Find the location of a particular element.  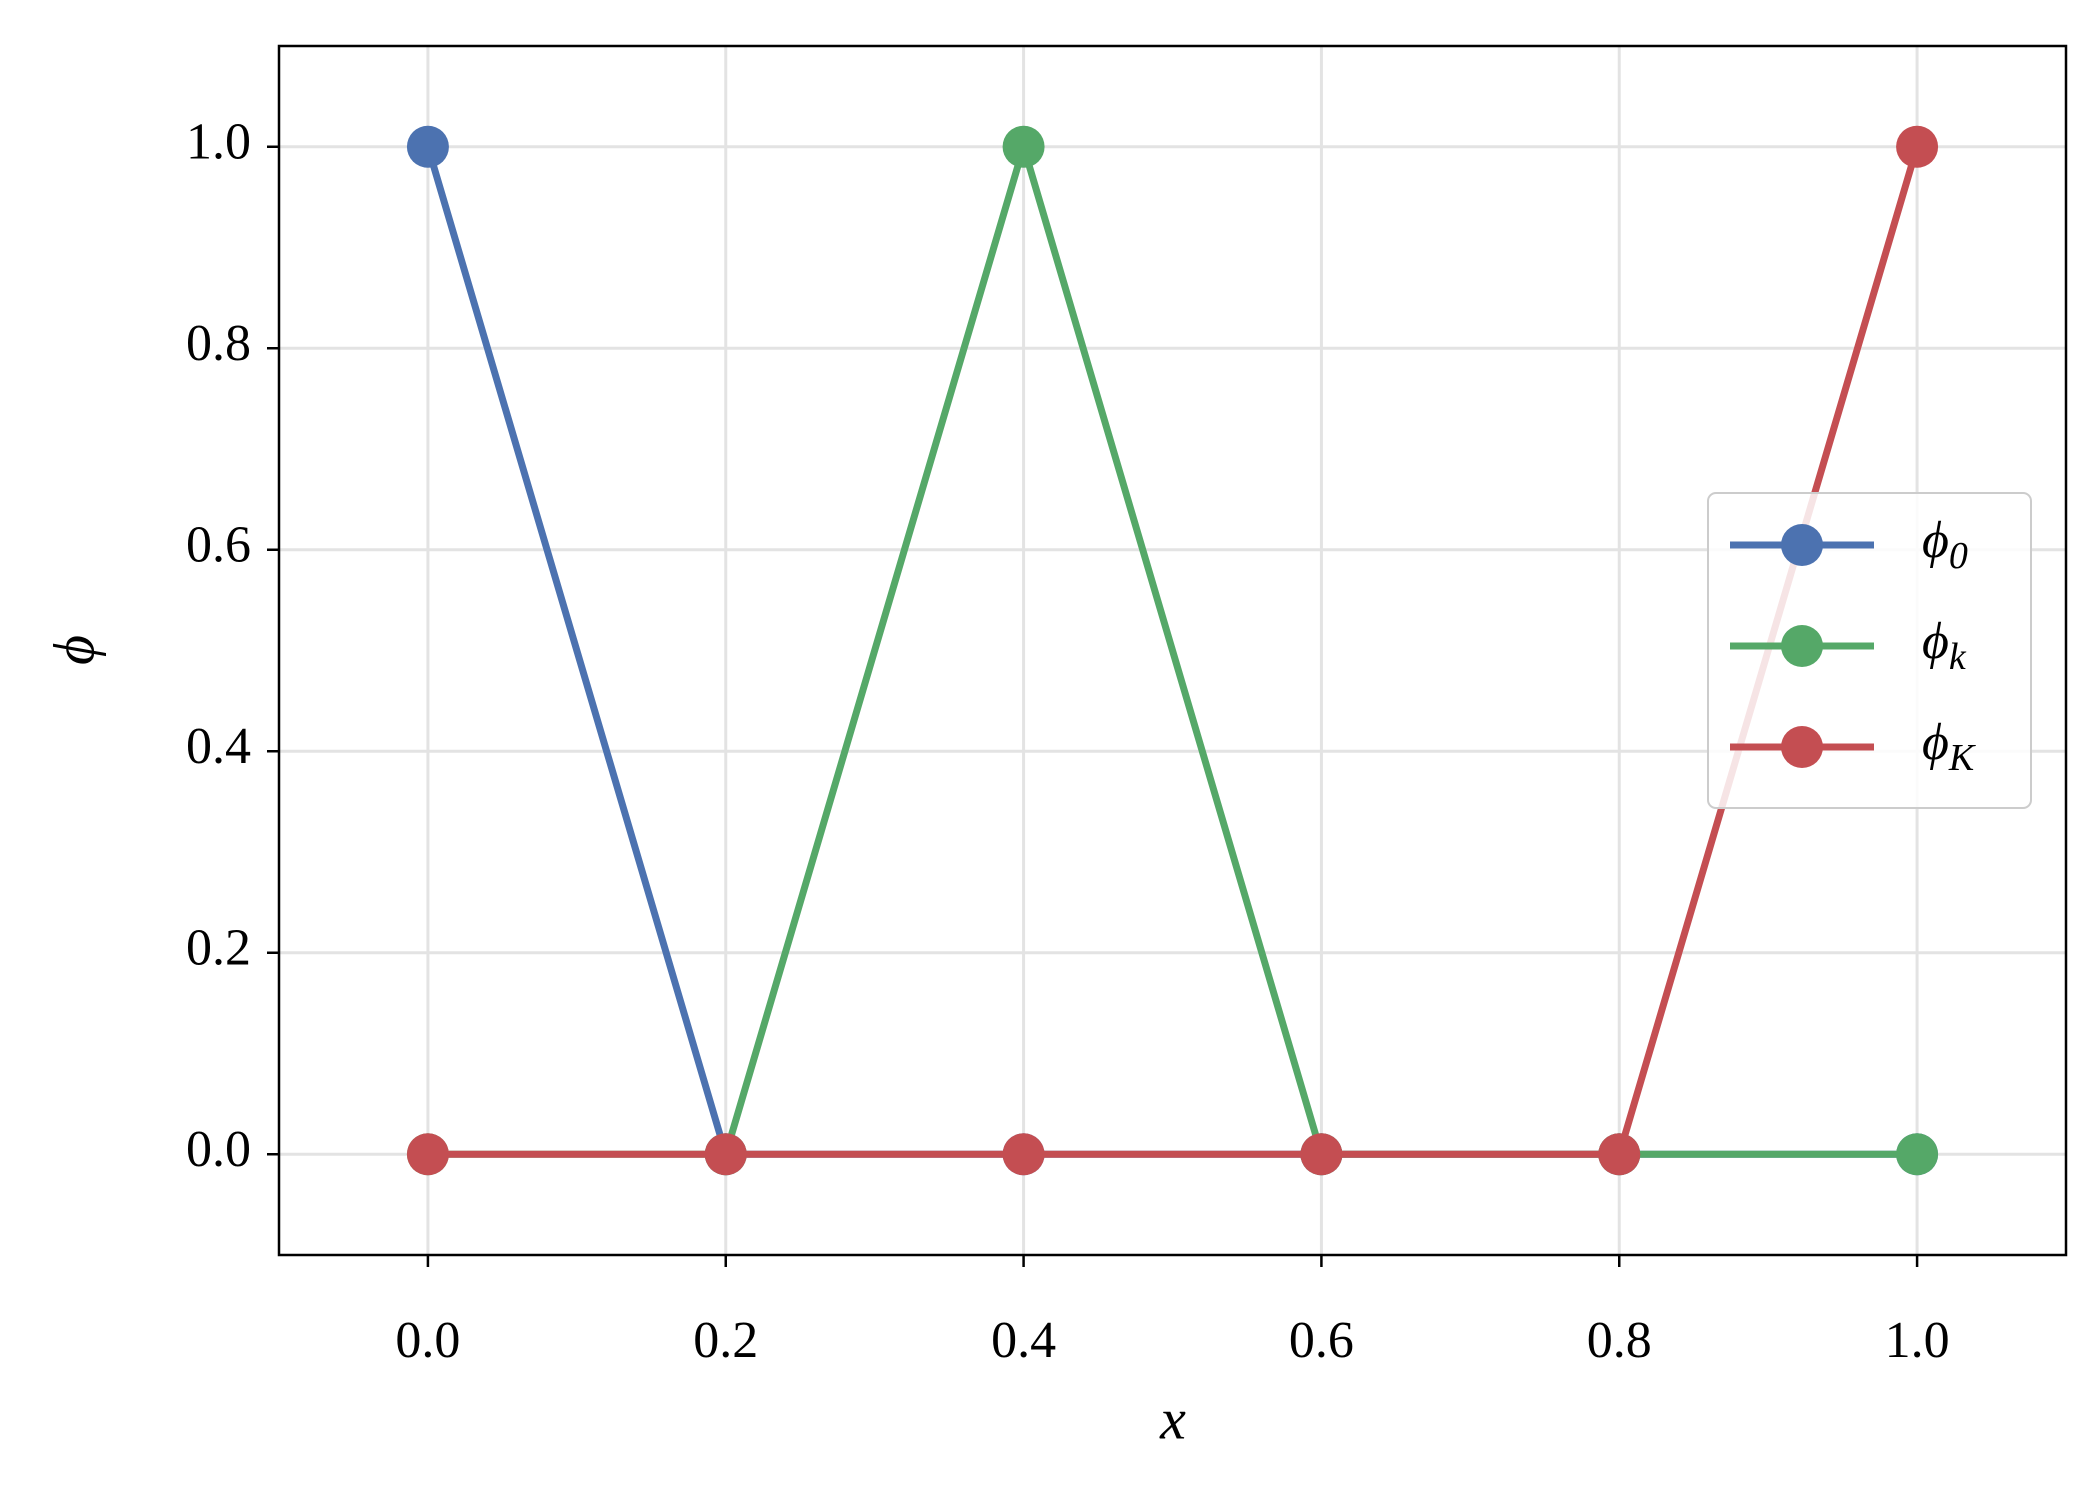

y-tick-label: 0.2 is located at coordinates (218, 948).